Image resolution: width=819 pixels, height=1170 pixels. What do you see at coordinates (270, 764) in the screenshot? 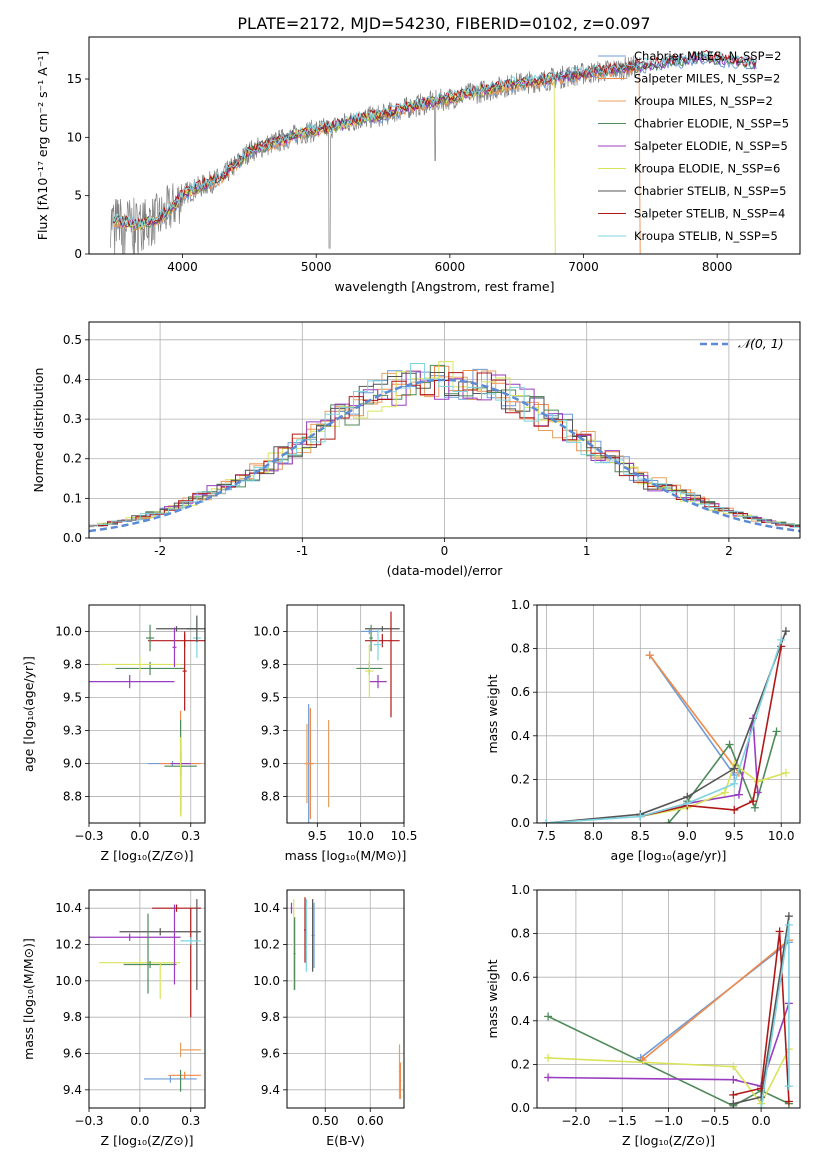
I see `y-tick-label: 9.0` at bounding box center [270, 764].